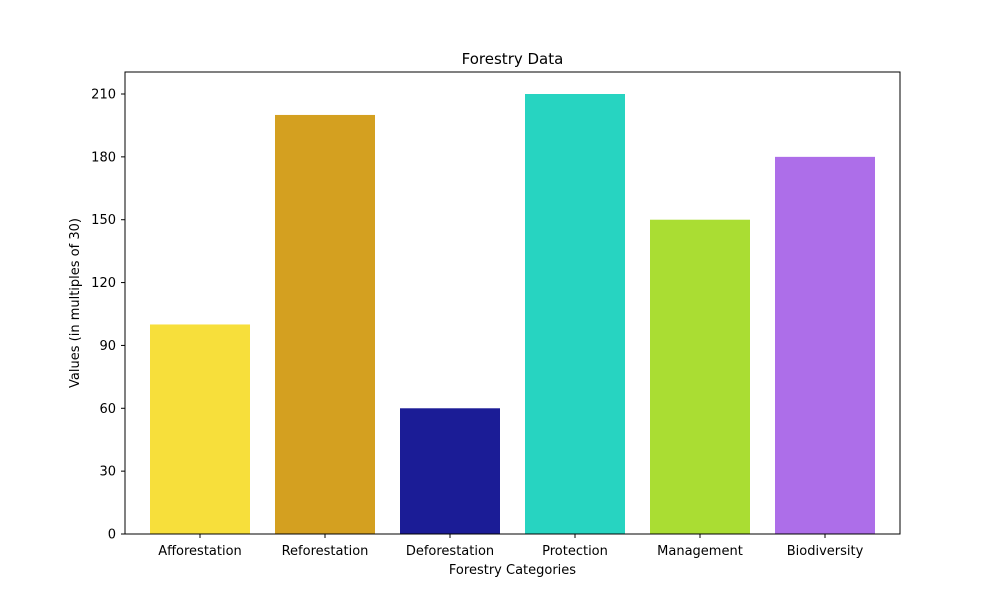 This screenshot has height=604, width=1000. What do you see at coordinates (103, 220) in the screenshot?
I see `y-tick-label: 150` at bounding box center [103, 220].